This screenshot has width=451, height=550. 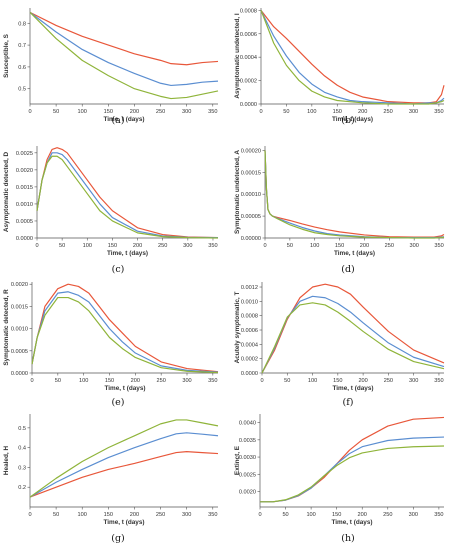 What do you see at coordinates (248, 35) in the screenshot?
I see `y-tick-label: 0.0006` at bounding box center [248, 35].